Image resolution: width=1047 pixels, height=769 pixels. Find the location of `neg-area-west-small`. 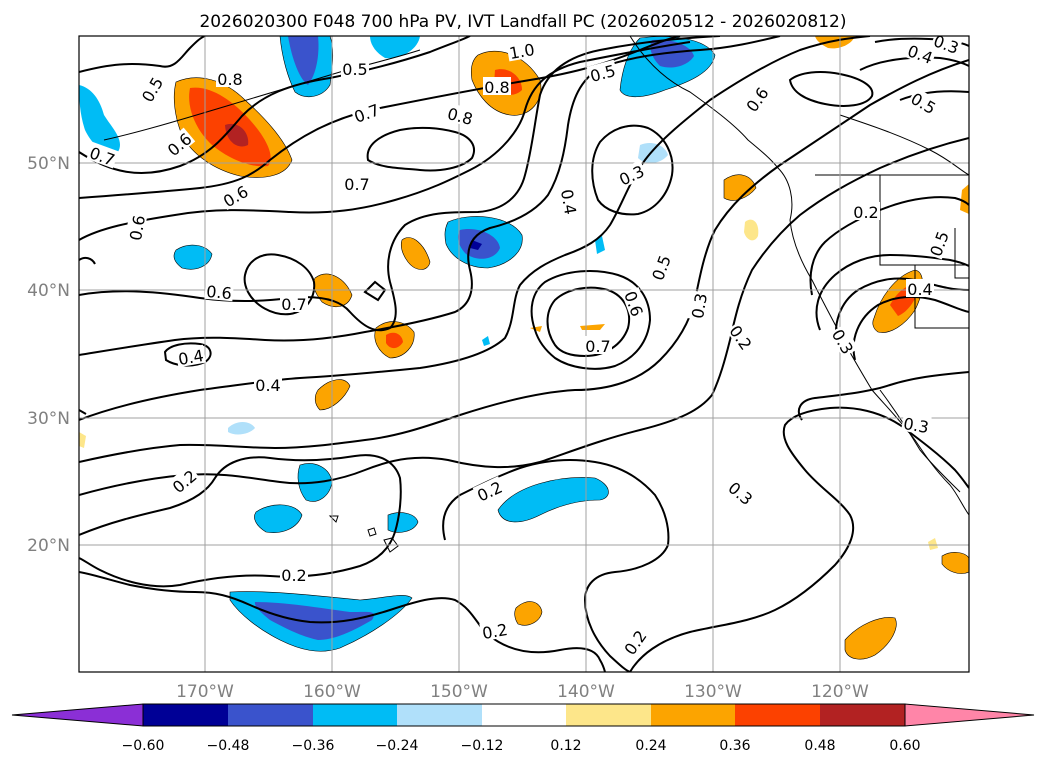

neg-area-west-small is located at coordinates (193, 257).